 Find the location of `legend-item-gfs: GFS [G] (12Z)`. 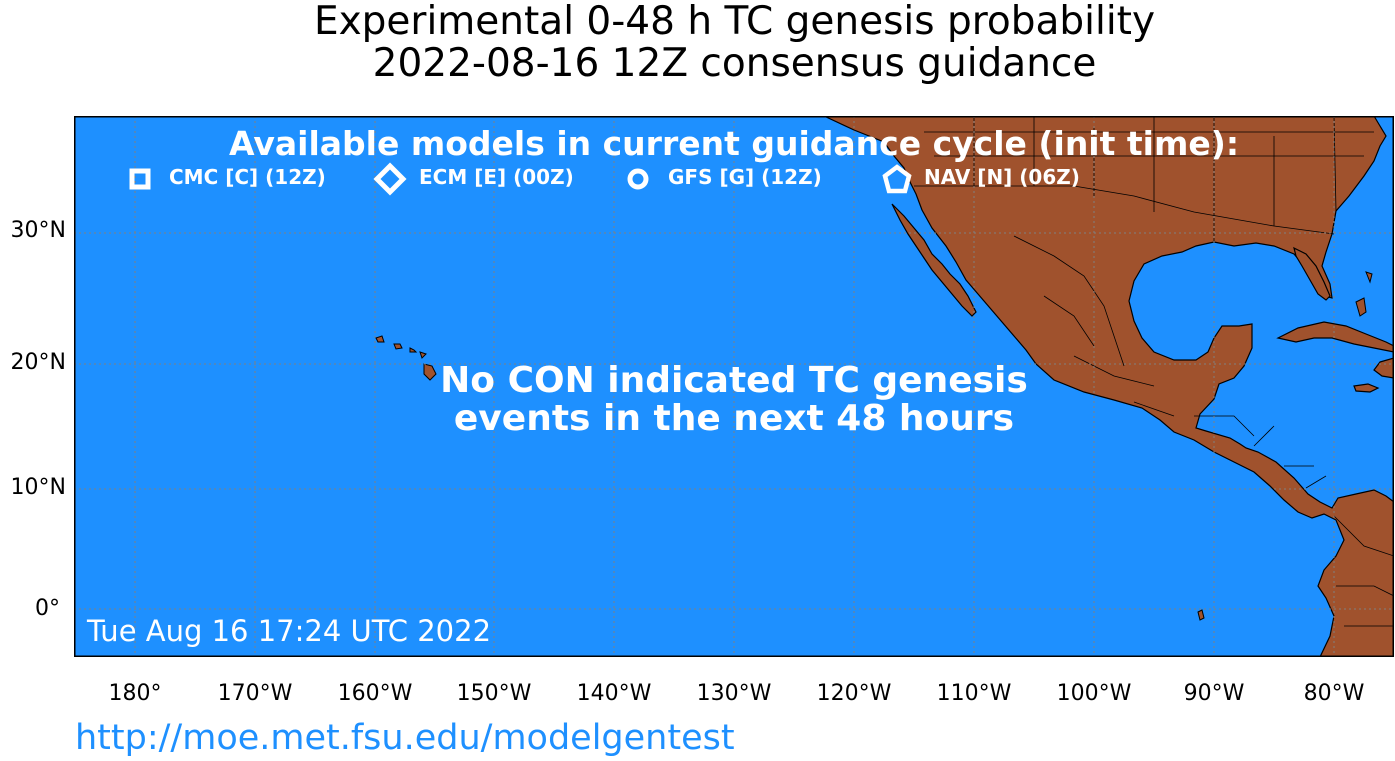

legend-item-gfs: GFS [G] (12Z) is located at coordinates (745, 177).